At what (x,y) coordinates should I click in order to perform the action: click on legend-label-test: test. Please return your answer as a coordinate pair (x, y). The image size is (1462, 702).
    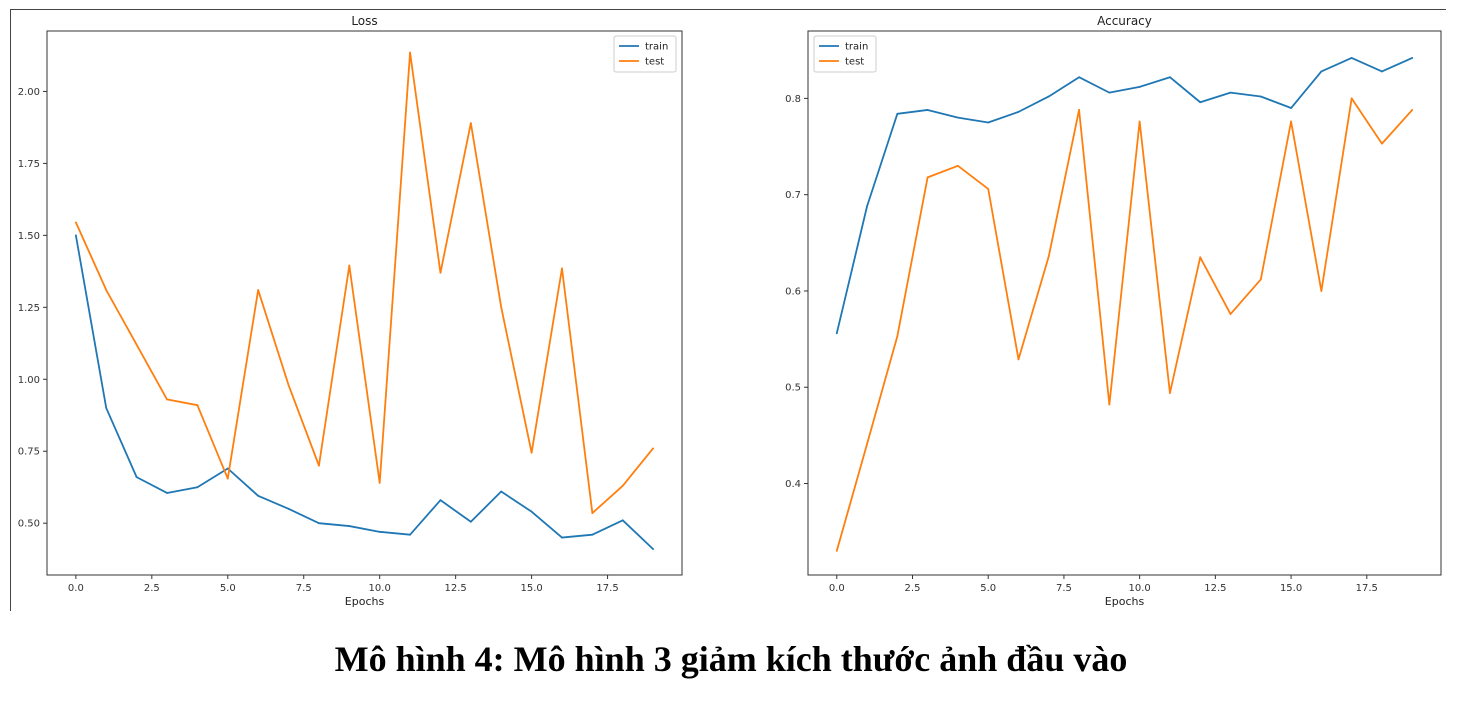
    Looking at the image, I should click on (854, 62).